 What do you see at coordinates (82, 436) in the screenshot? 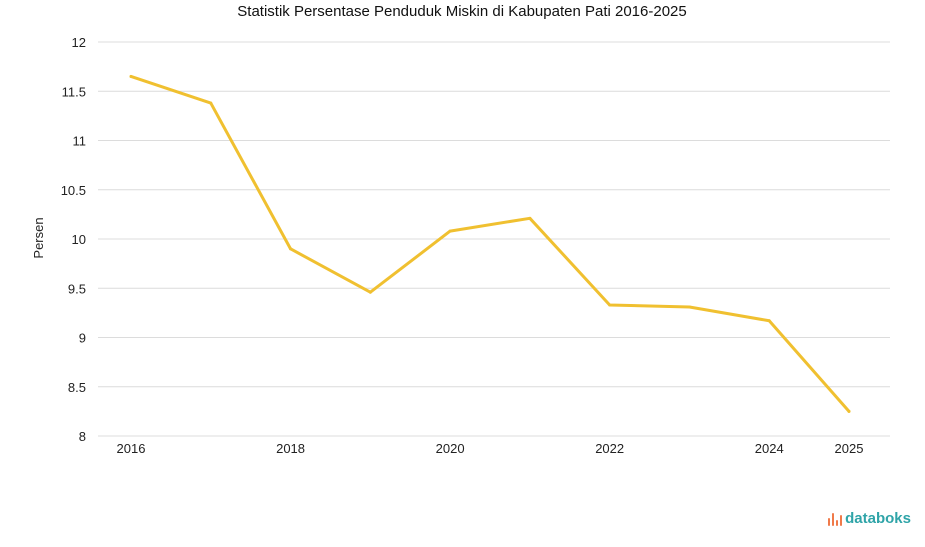
I see `y-tick-label: 8` at bounding box center [82, 436].